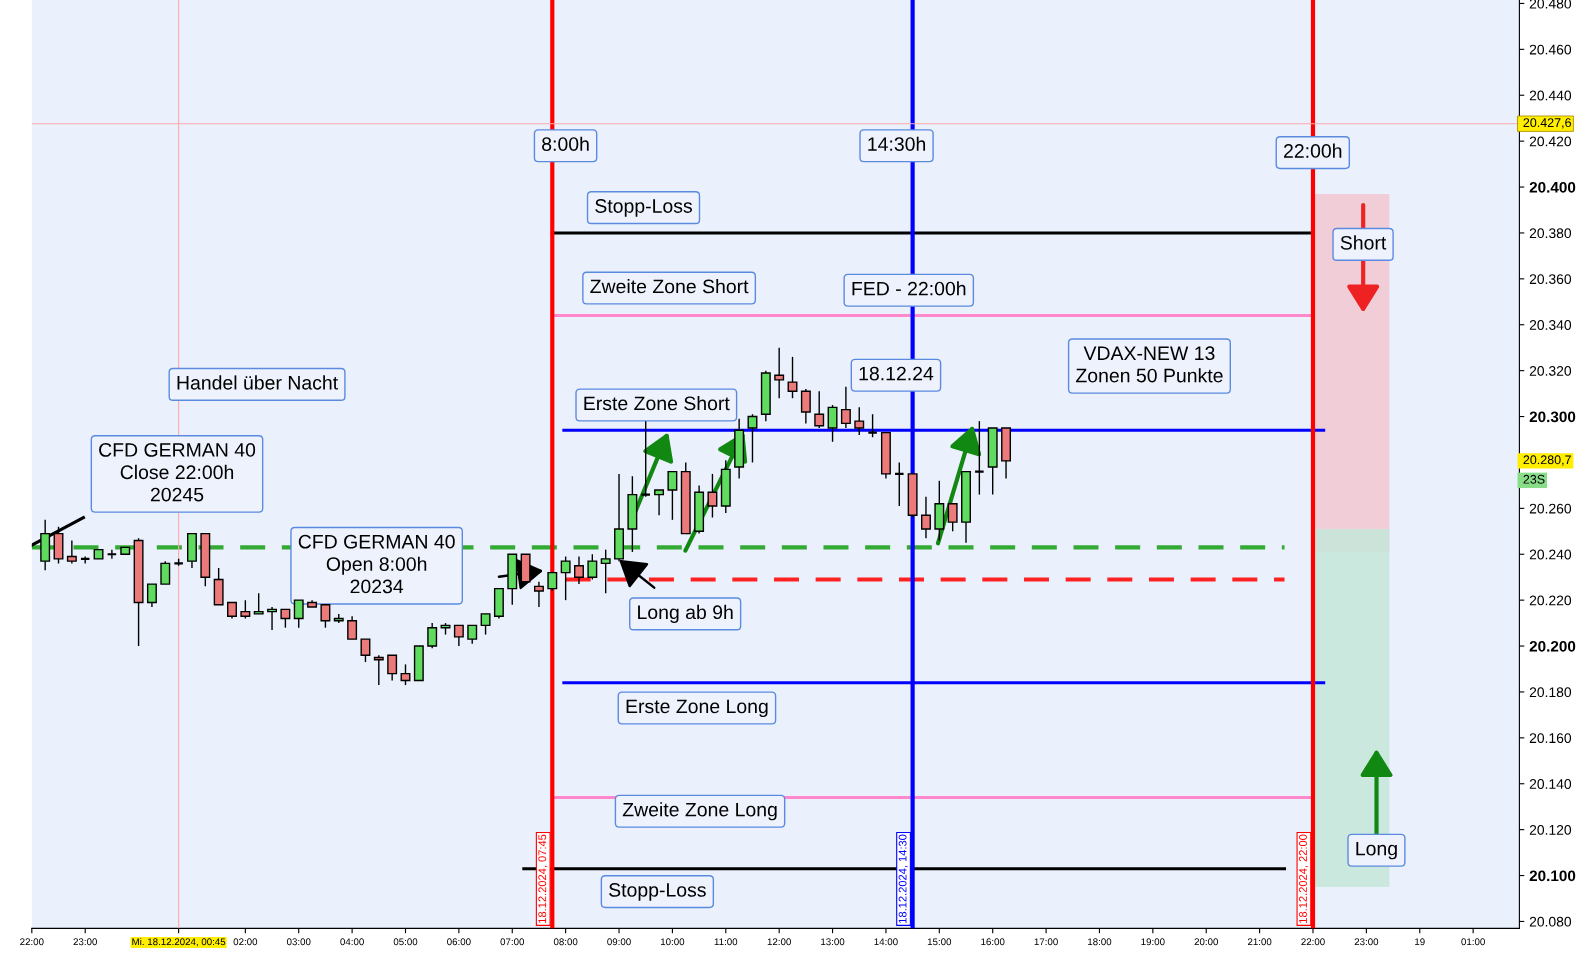  Describe the element at coordinates (1552, 187) in the screenshot. I see `y-tick-label: 20.400` at that location.